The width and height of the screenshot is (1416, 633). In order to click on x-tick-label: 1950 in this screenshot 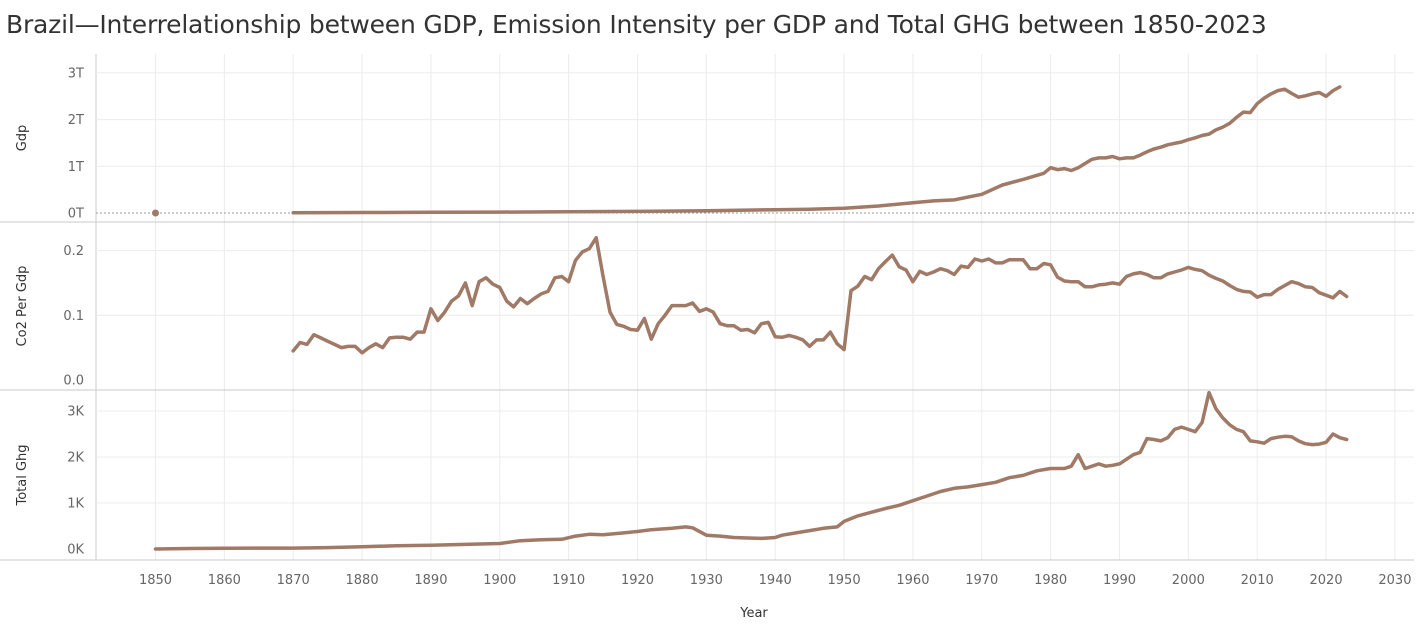, I will do `click(844, 580)`.